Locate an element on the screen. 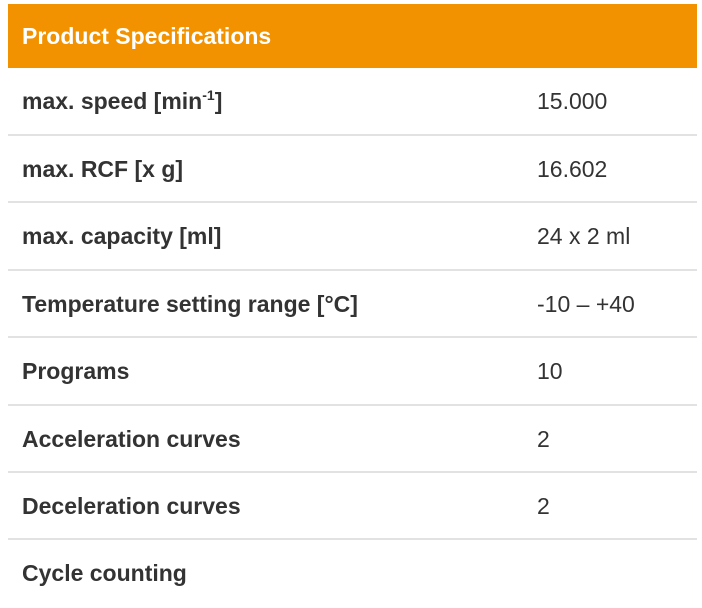 The width and height of the screenshot is (702, 608). row-label: max. RCF [x g] is located at coordinates (103, 169).